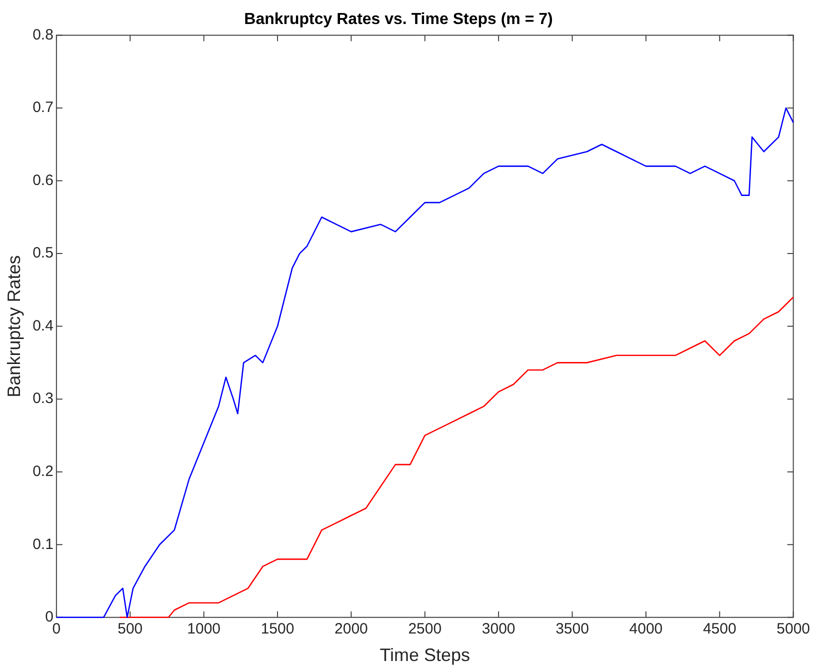  I want to click on x-tick-label: 500, so click(130, 629).